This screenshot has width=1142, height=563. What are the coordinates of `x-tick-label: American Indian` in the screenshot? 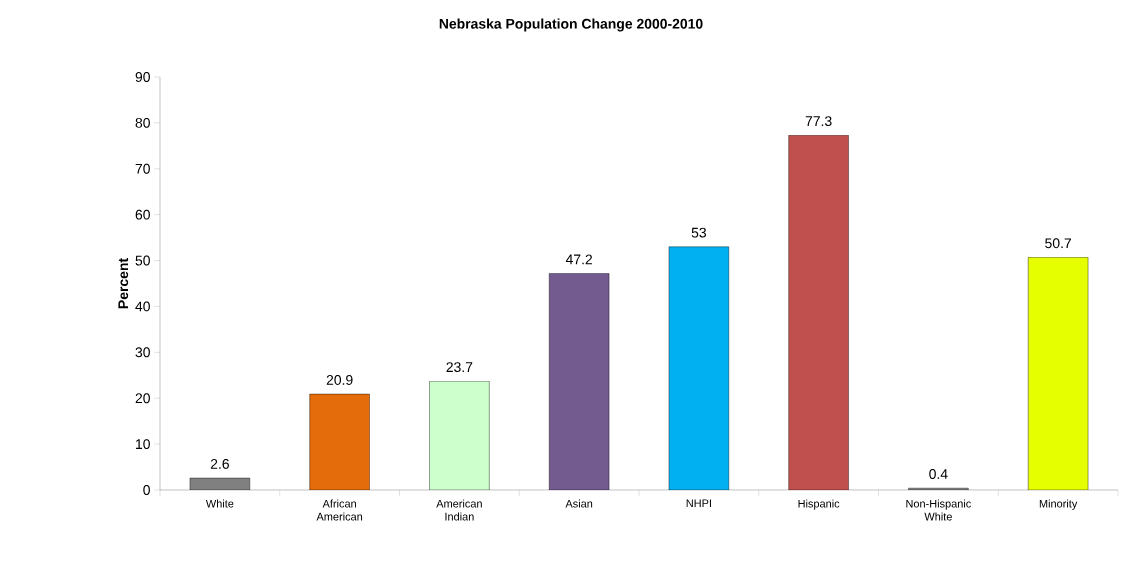 It's located at (459, 510).